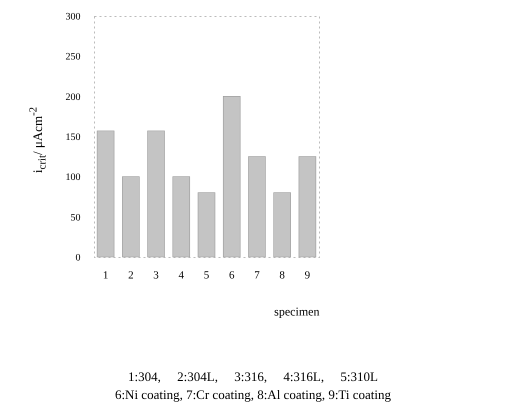 This screenshot has width=506, height=418. I want to click on x-tick-label: 6, so click(231, 276).